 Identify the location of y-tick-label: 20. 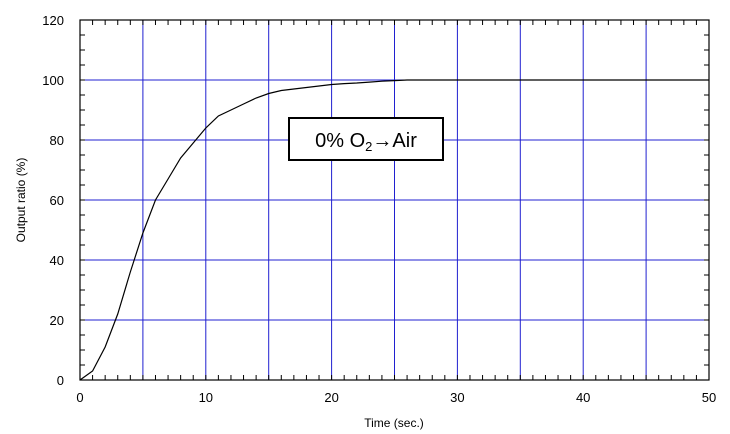
(57, 320).